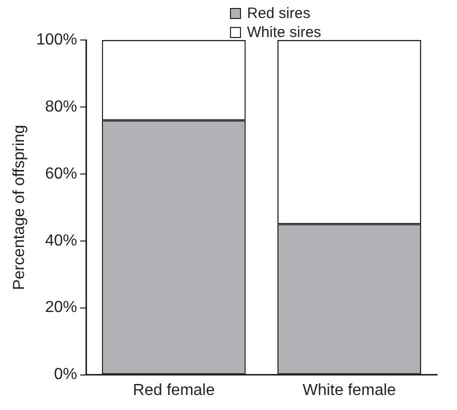 This screenshot has height=410, width=457. What do you see at coordinates (61, 307) in the screenshot?
I see `y-tick-label: 20%` at bounding box center [61, 307].